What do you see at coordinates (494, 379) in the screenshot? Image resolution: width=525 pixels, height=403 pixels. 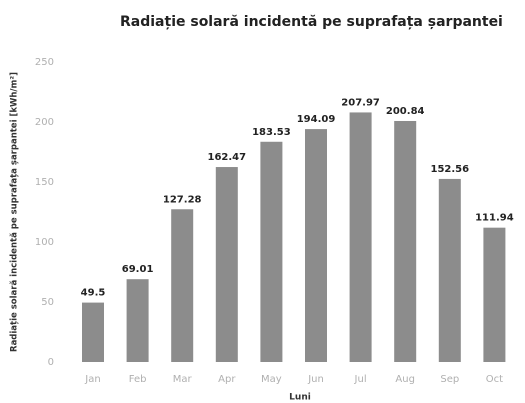 I see `x-tick-label: Oct` at bounding box center [494, 379].